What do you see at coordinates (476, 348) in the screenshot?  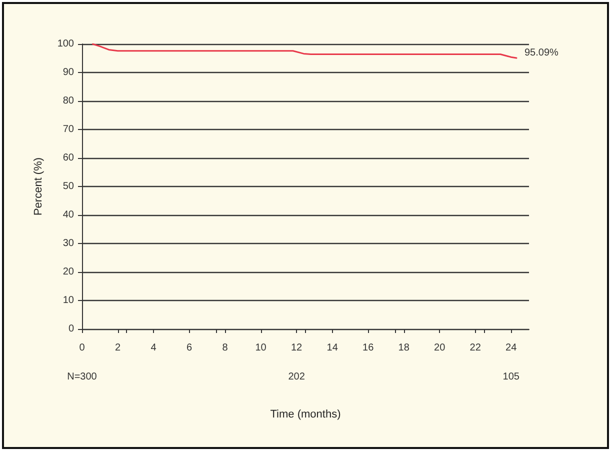 I see `x-tick-label: 22` at bounding box center [476, 348].